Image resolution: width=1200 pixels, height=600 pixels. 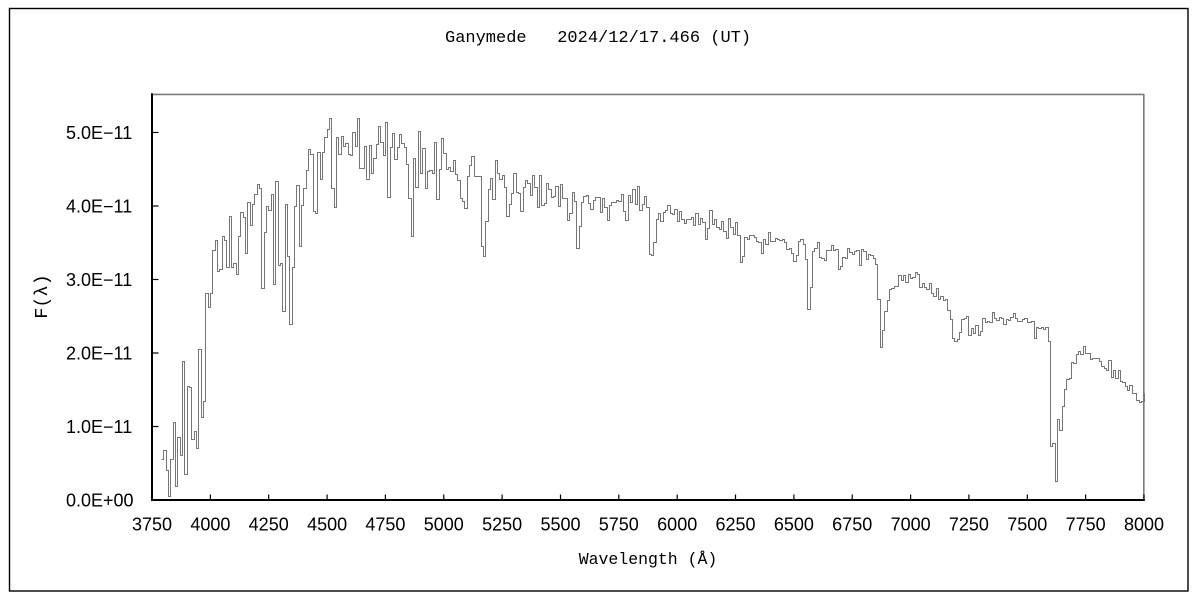 I want to click on svg-text: 7000, so click(x=911, y=525).